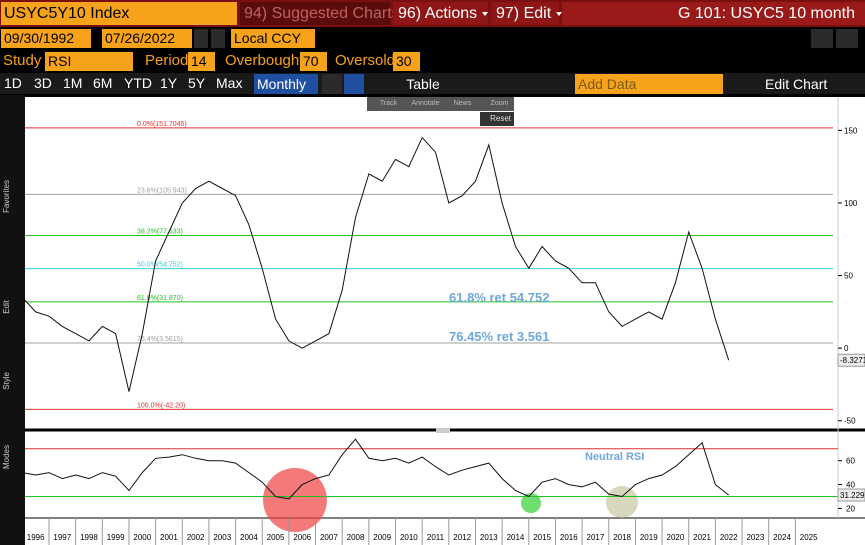 Image resolution: width=865 pixels, height=545 pixels. I want to click on y-tick-label: 60, so click(850, 461).